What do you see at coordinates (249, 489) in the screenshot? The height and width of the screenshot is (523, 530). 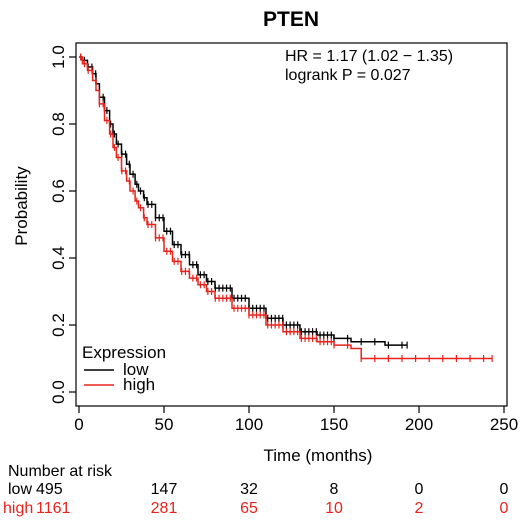 I see `risk-value-low: 32` at bounding box center [249, 489].